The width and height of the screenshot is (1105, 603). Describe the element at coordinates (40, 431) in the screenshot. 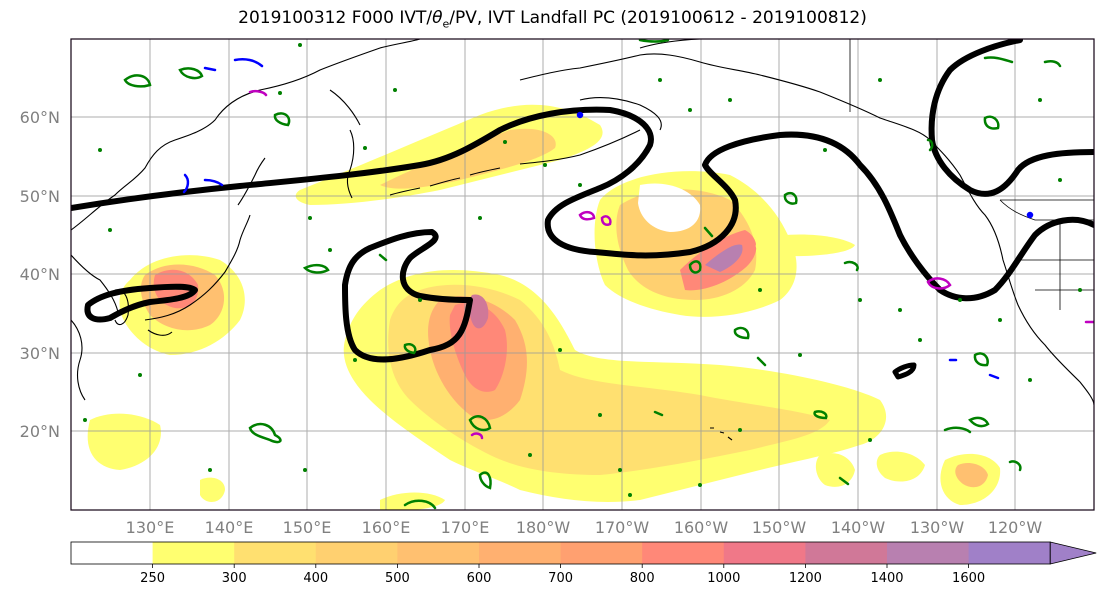

I see `lat-label: 20°N` at that location.